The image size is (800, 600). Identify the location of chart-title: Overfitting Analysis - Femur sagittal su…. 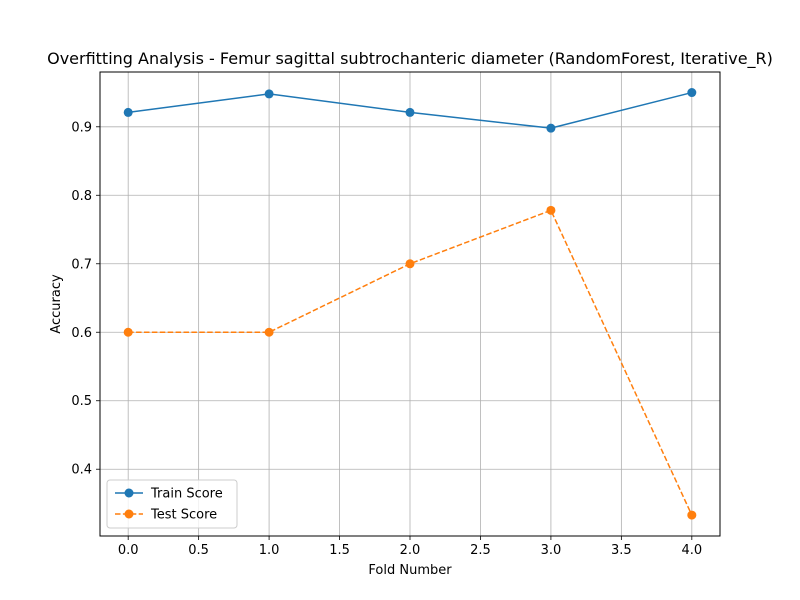
(410, 59).